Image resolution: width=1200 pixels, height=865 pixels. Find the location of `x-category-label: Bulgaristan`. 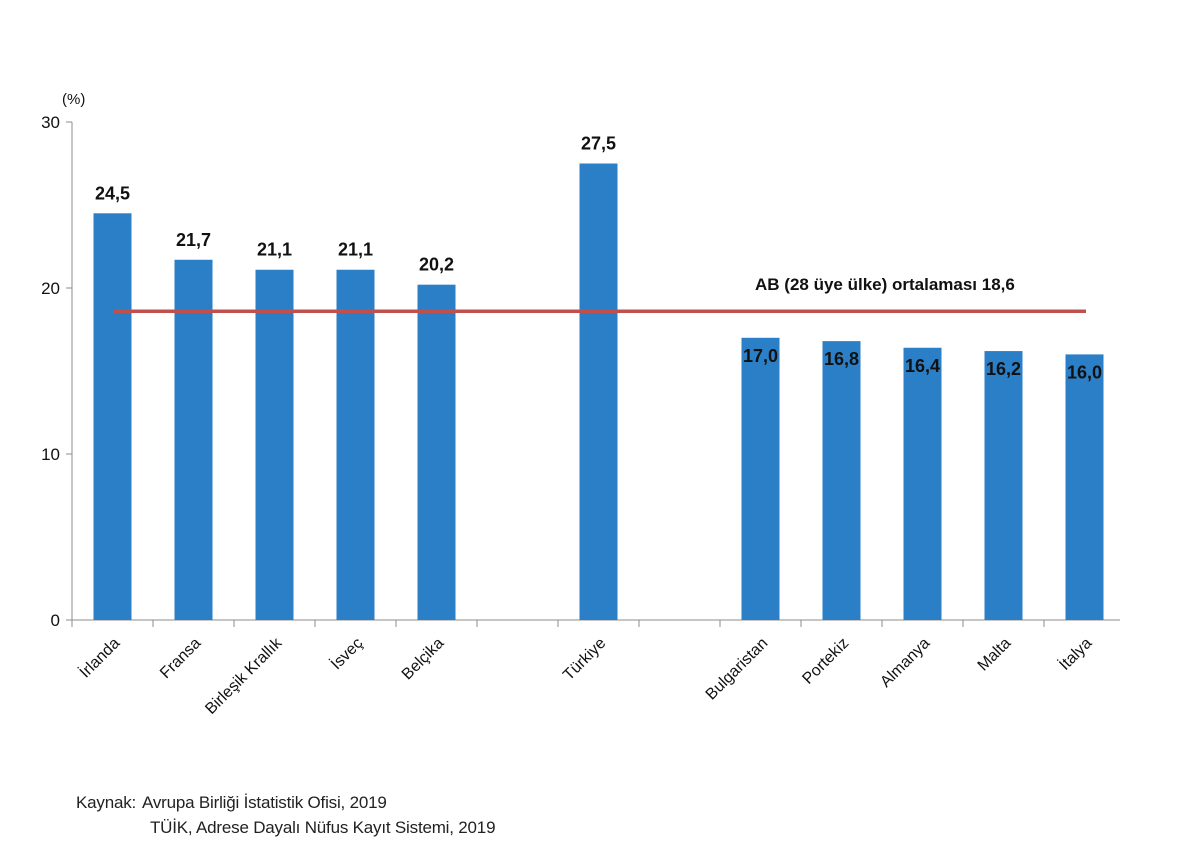

x-category-label: Bulgaristan is located at coordinates (737, 669).